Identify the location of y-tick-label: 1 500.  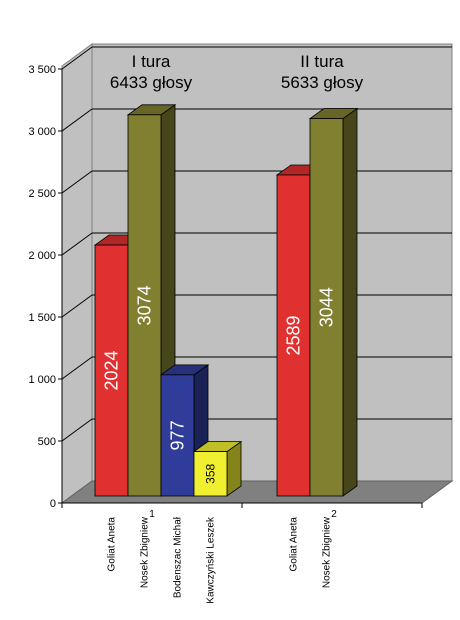
(42, 318).